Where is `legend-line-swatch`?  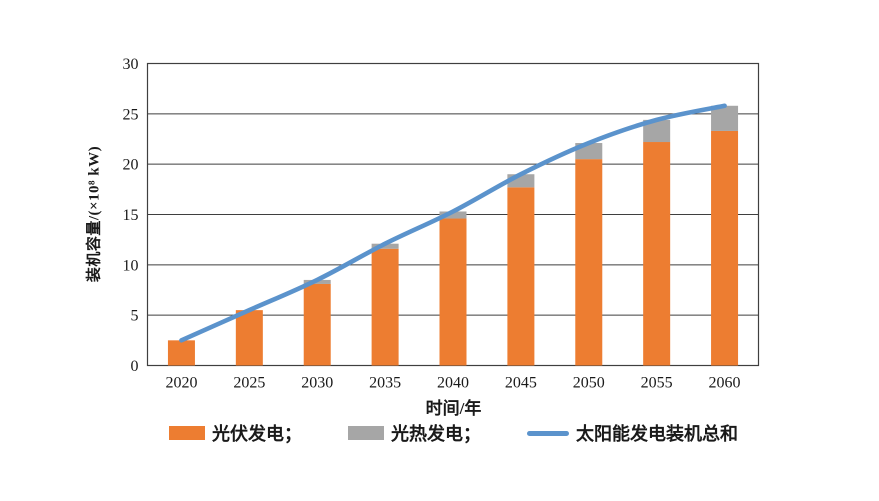 legend-line-swatch is located at coordinates (548, 433).